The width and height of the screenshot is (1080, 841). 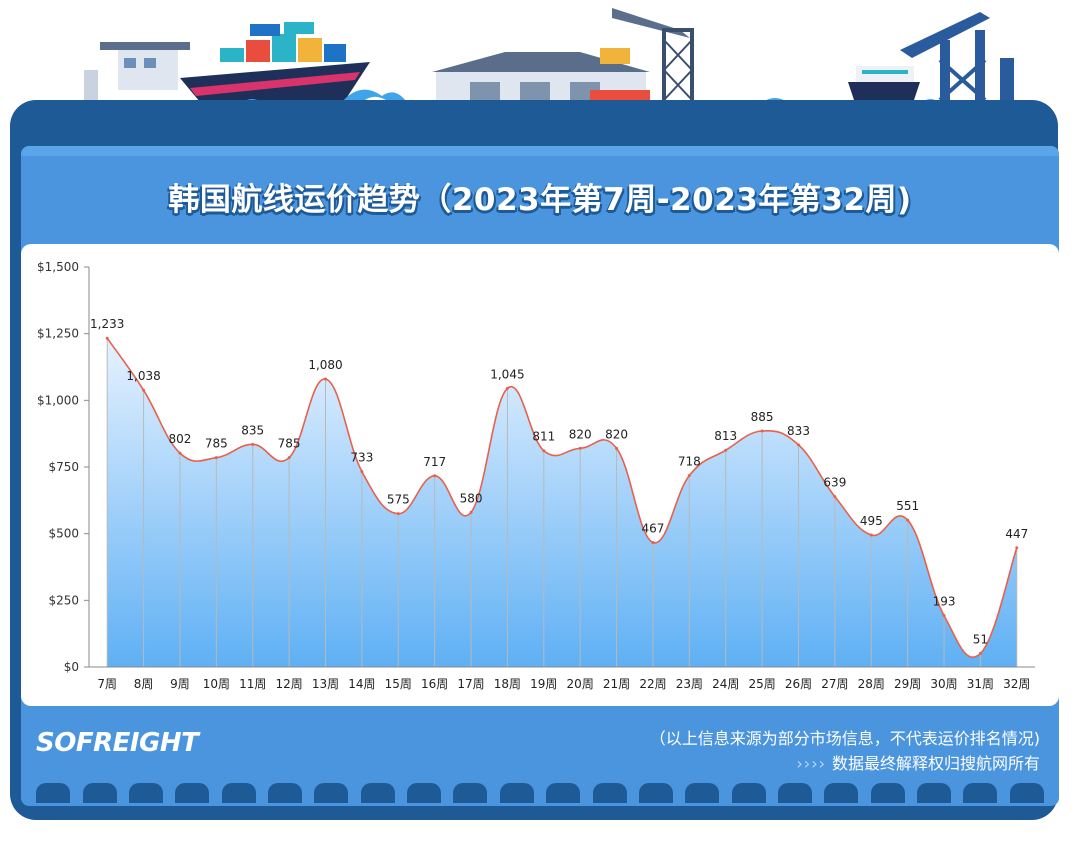 What do you see at coordinates (434, 684) in the screenshot?
I see `x-tick-label: 16周` at bounding box center [434, 684].